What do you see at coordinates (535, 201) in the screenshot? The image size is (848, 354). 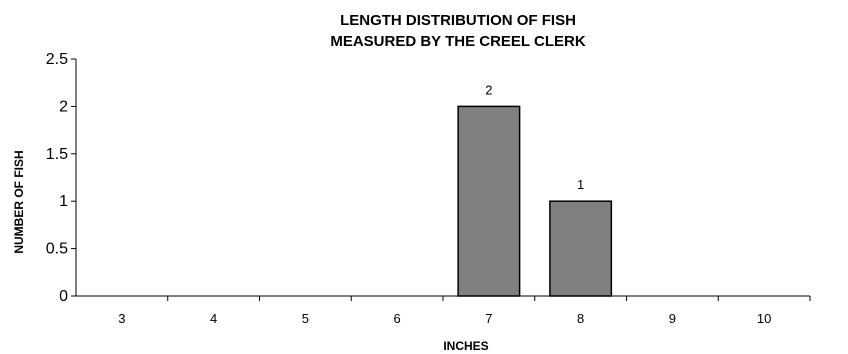 I see `bars-group` at bounding box center [535, 201].